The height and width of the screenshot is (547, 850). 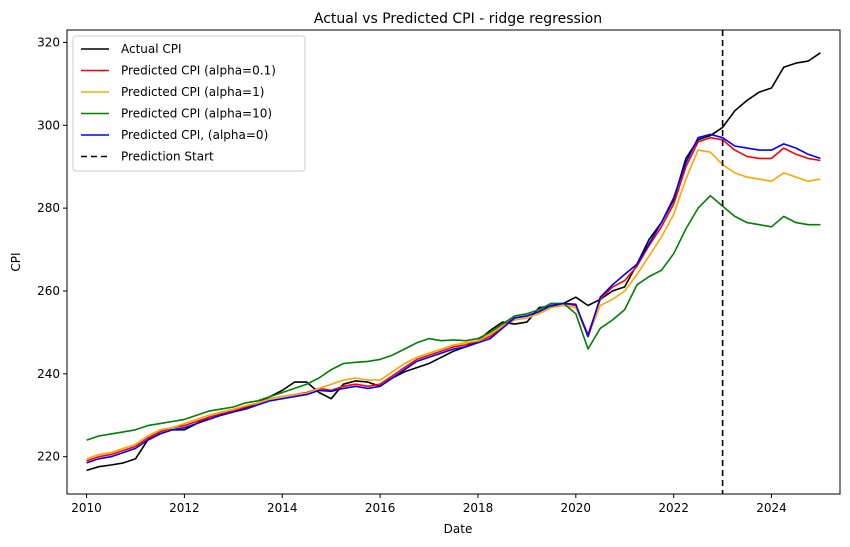 What do you see at coordinates (771, 508) in the screenshot?
I see `x-tick-label: 2024` at bounding box center [771, 508].